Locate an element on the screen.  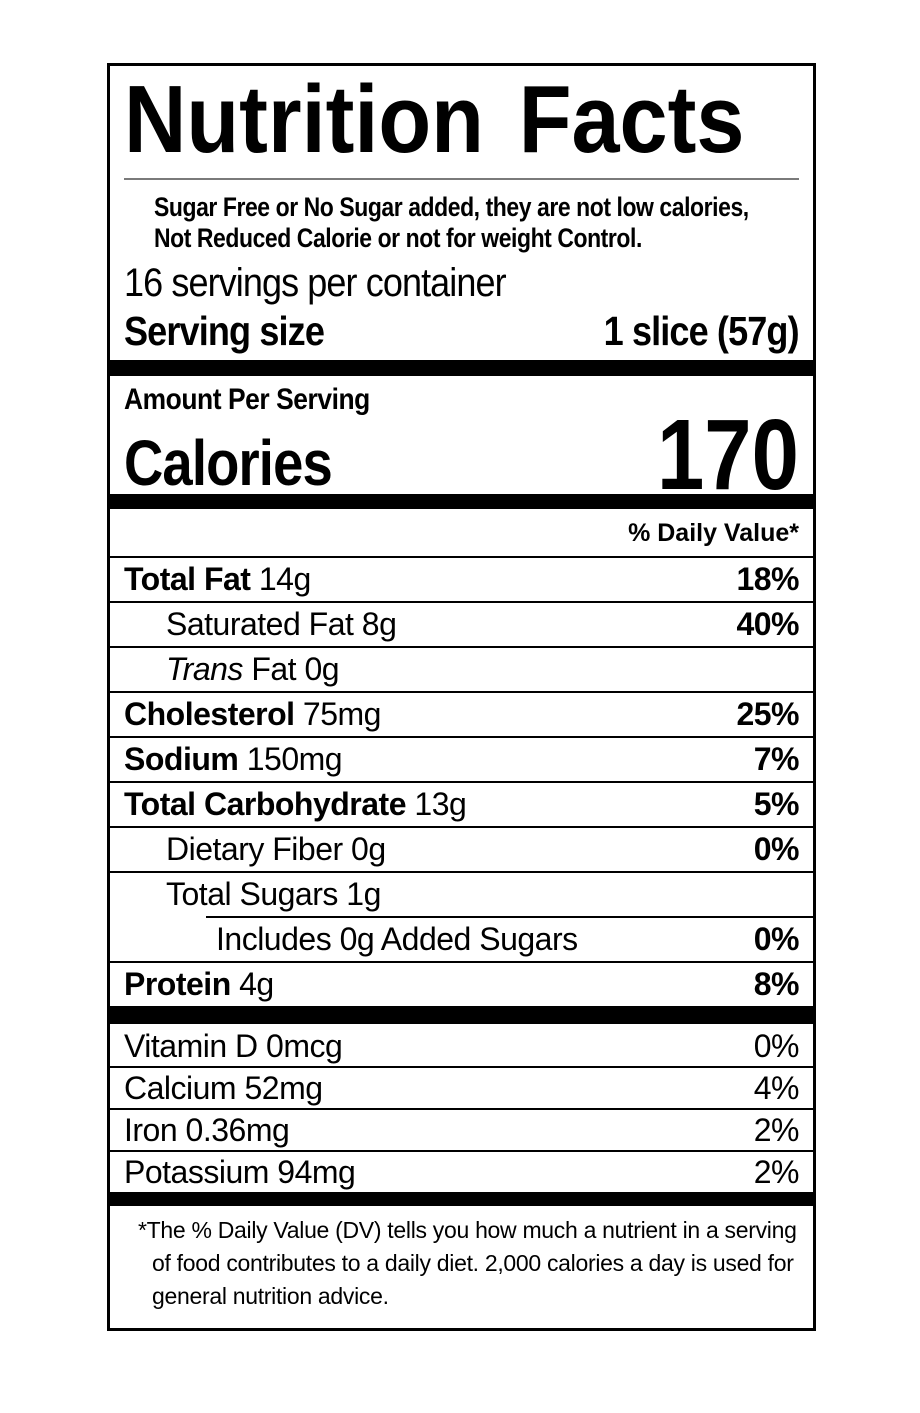
nutrient-row-sodium: Sodium 150mg 7% is located at coordinates (461, 758).